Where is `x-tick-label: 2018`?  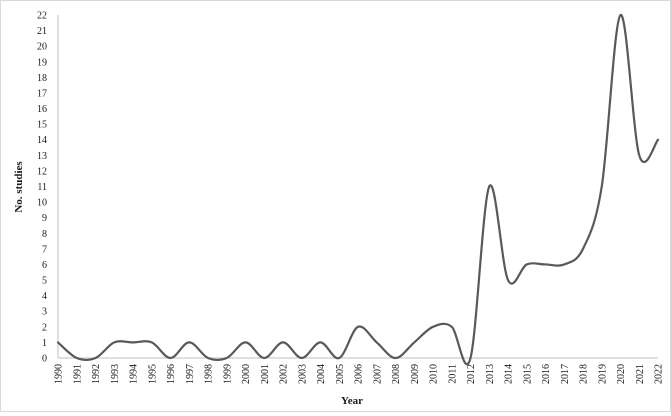
x-tick-label: 2018 is located at coordinates (584, 374).